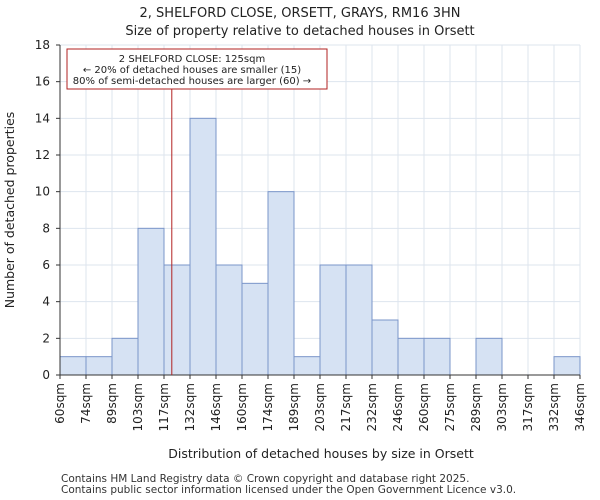 The height and width of the screenshot is (500, 600). Describe the element at coordinates (73, 366) in the screenshot. I see `bar-60sqm` at that location.